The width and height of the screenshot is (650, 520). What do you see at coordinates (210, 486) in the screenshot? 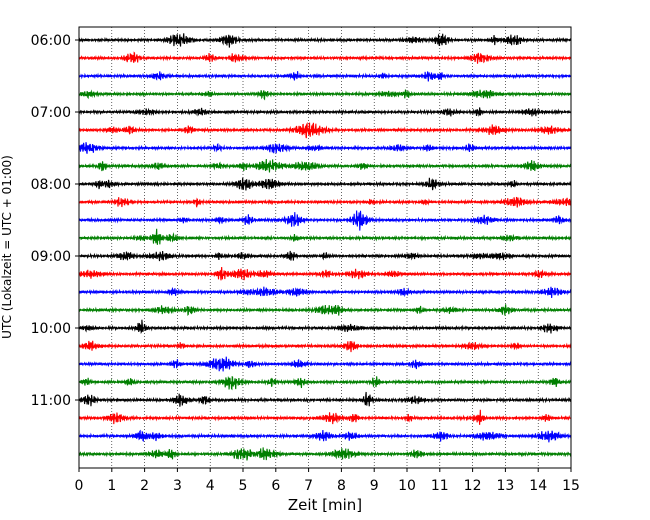
I see `x-tick-label: 4` at bounding box center [210, 486].